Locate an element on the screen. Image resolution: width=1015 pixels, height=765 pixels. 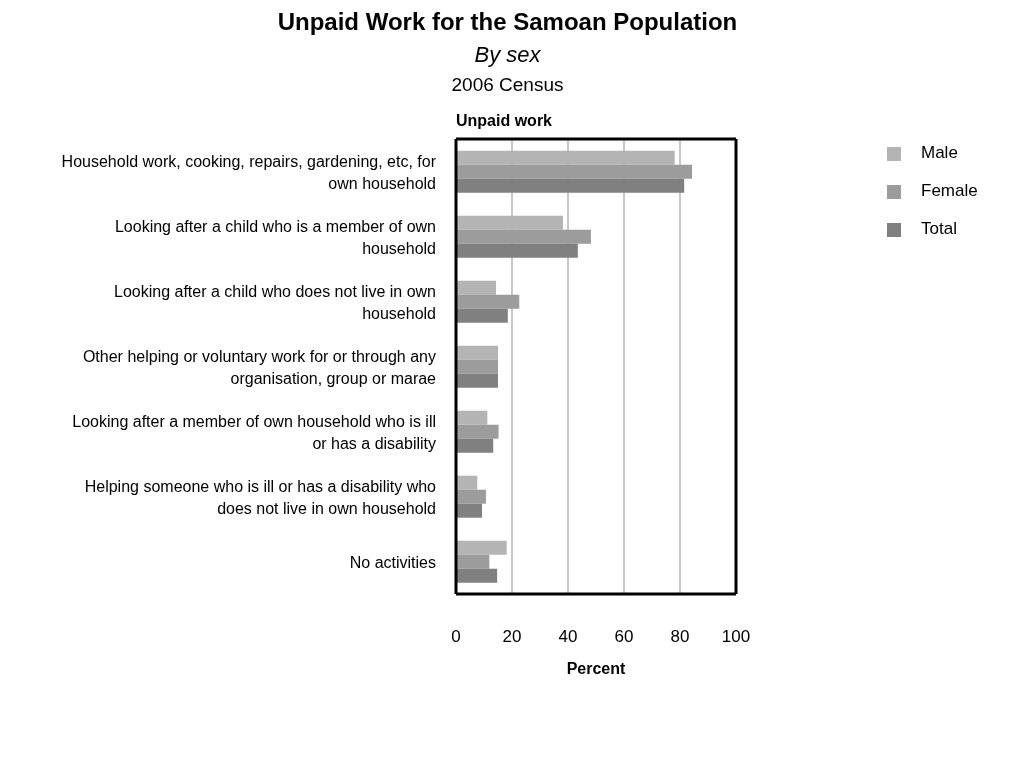
legend-label: Male is located at coordinates (939, 152).